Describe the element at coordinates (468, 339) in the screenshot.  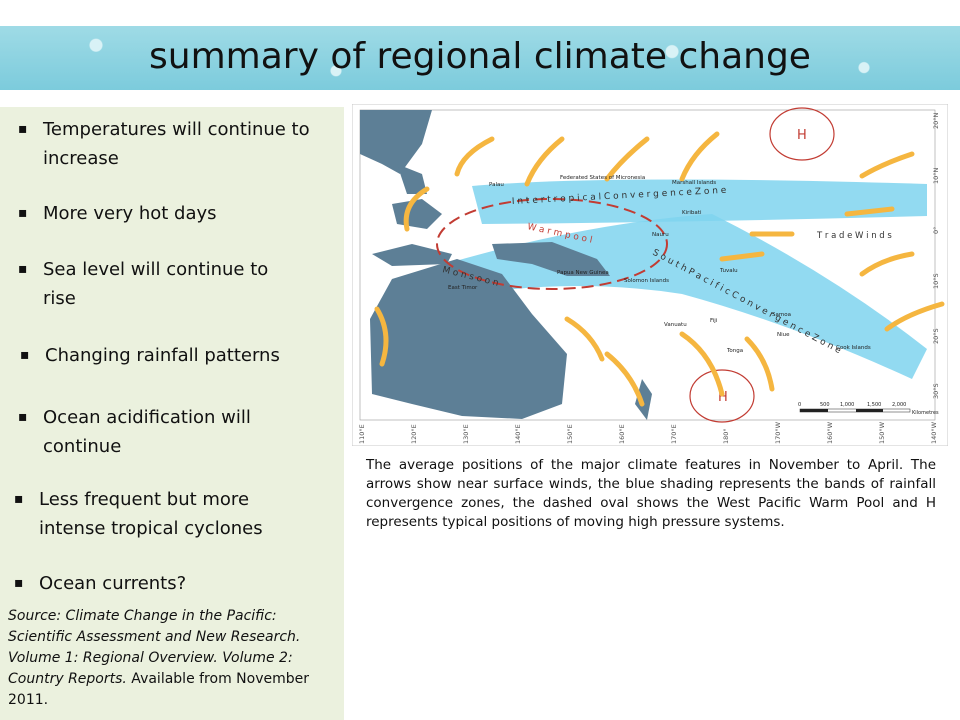
I see `australia-landmass` at that location.